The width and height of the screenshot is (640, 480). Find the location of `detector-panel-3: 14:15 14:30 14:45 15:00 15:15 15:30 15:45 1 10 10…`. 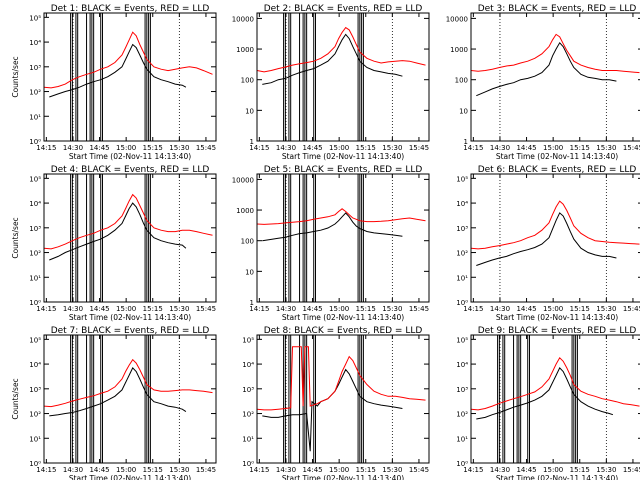

detector-panel-3: 14:15 14:30 14:45 15:00 15:15 15:30 15:45 1 10 10… is located at coordinates (543, 82).